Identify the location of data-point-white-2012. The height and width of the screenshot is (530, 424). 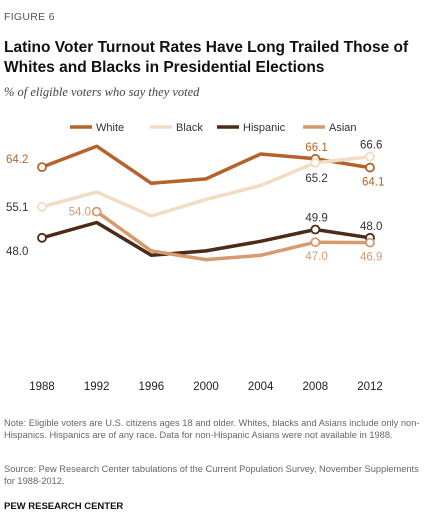
(370, 167).